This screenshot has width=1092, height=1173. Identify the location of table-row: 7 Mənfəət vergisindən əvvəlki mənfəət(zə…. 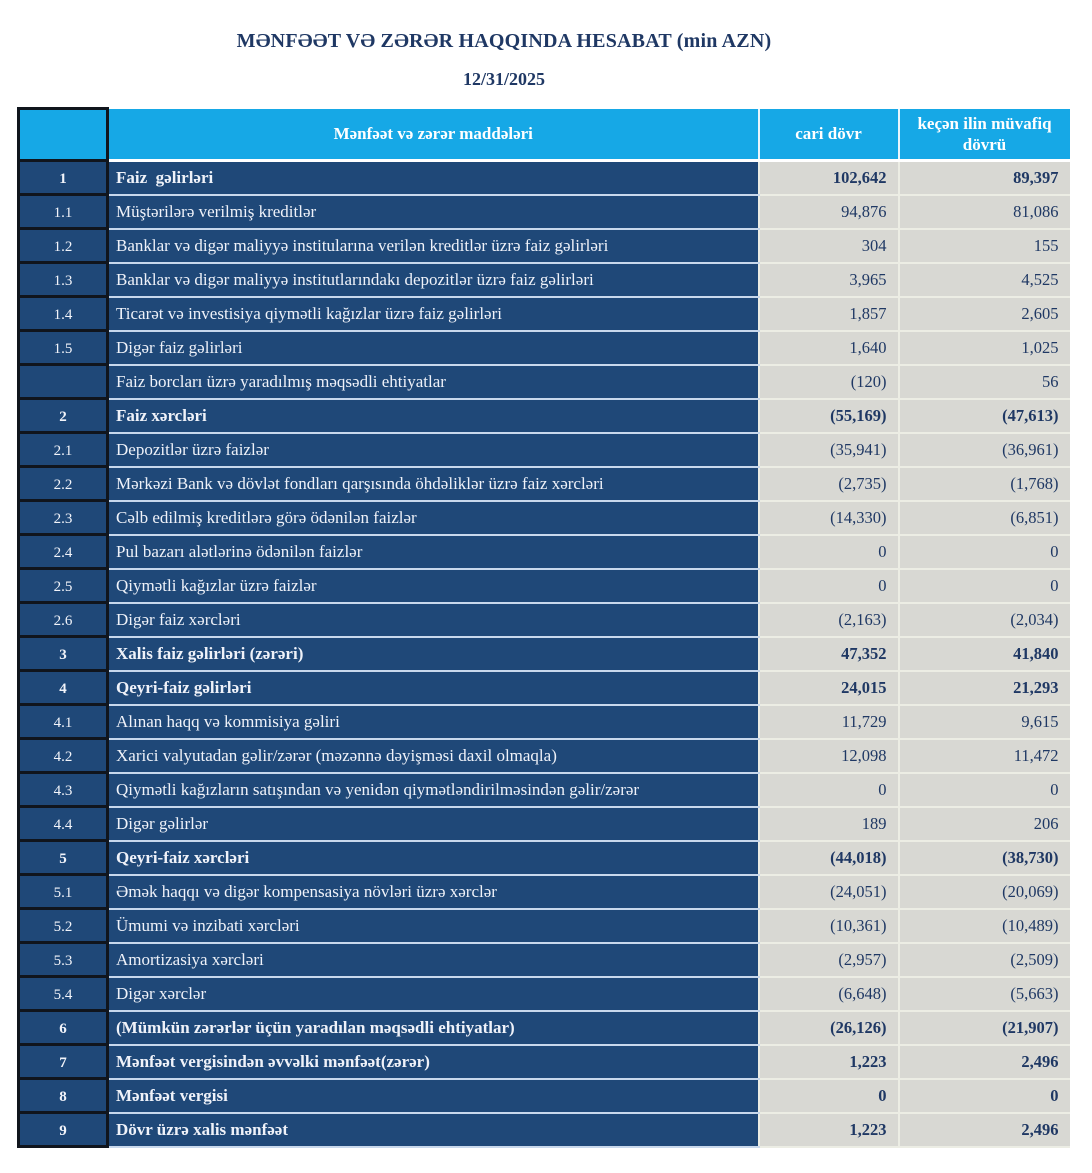
(543, 1061).